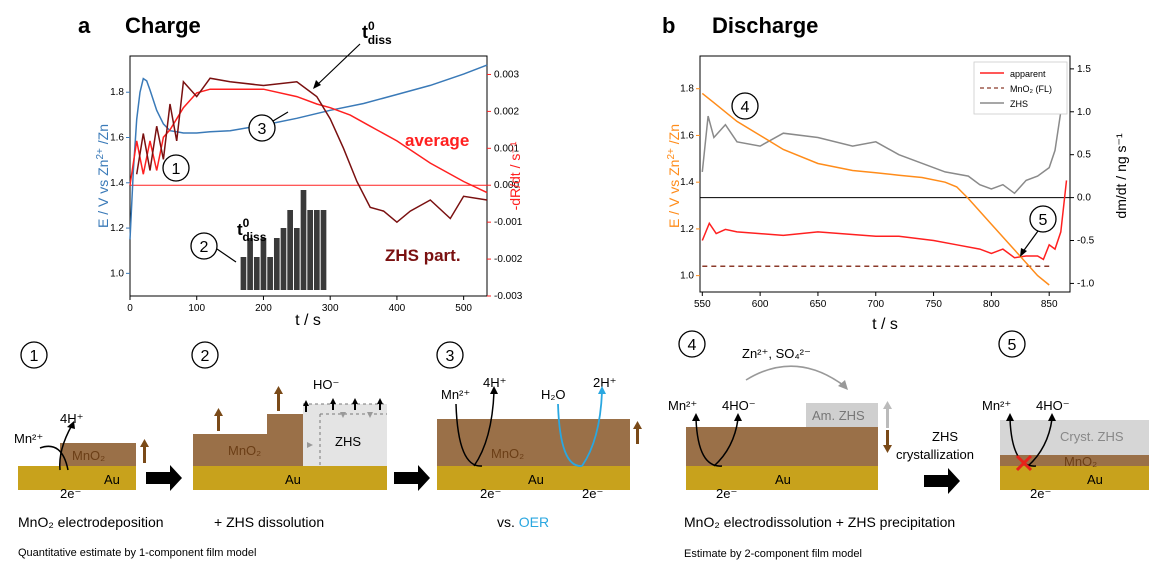 This screenshot has height=570, width=1149. I want to click on x-tick-label: 200, so click(263, 308).